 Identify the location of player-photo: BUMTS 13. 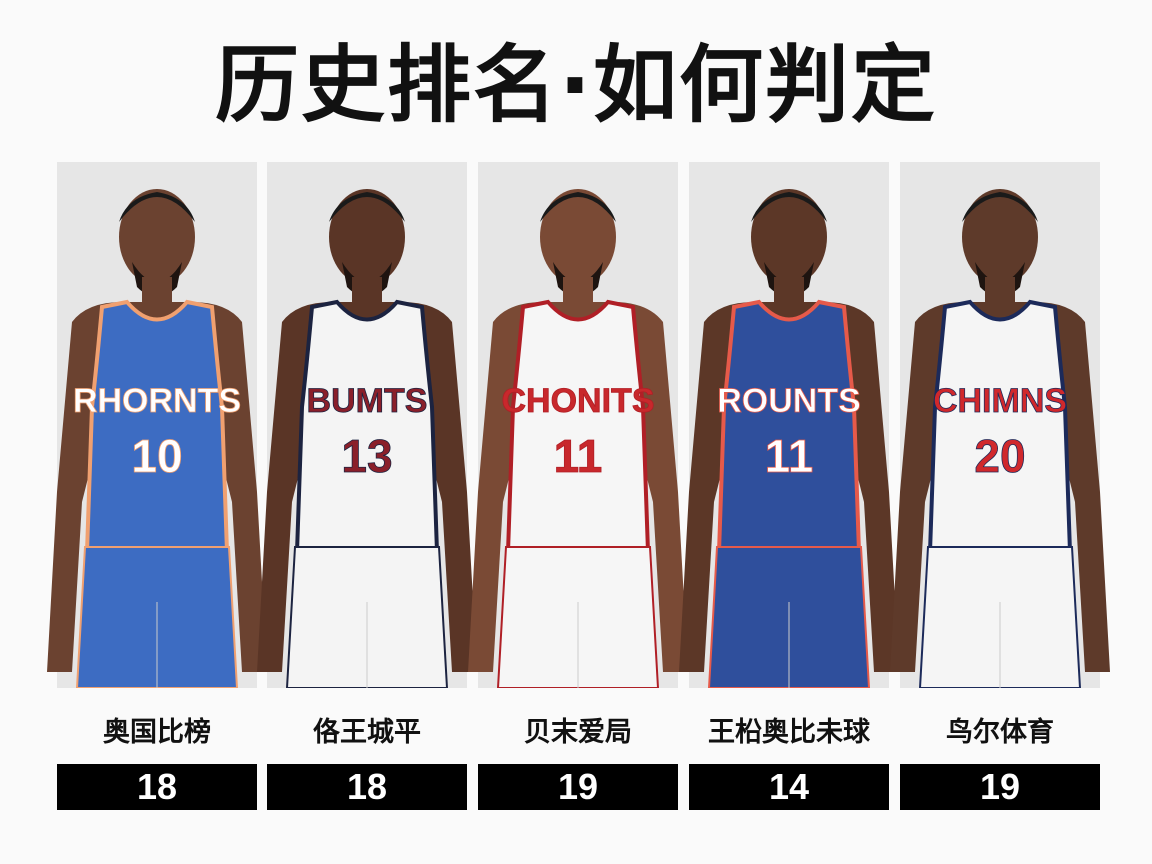
(367, 425).